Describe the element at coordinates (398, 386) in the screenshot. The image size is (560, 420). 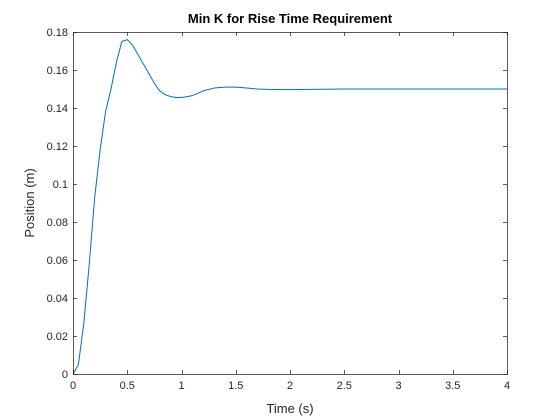
I see `x-tick-label: 3` at that location.